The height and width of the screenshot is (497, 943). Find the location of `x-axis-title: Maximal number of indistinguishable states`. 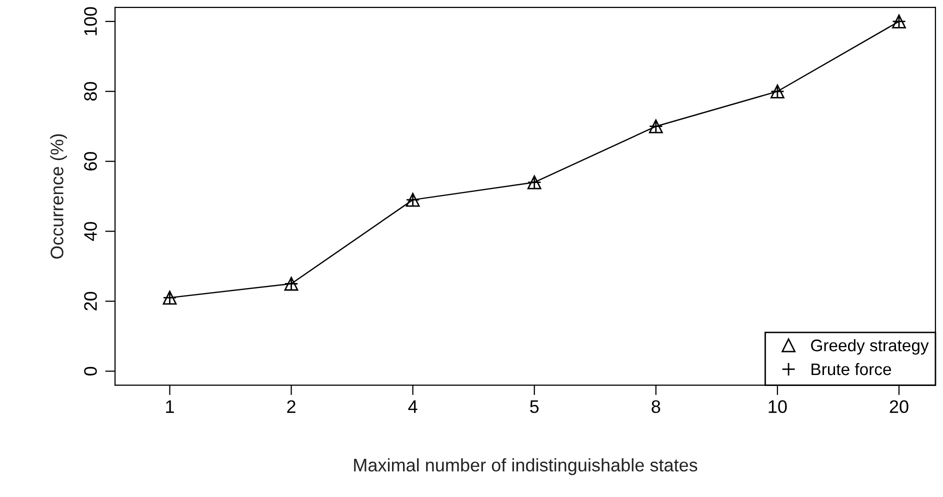

x-axis-title: Maximal number of indistinguishable states is located at coordinates (526, 467).